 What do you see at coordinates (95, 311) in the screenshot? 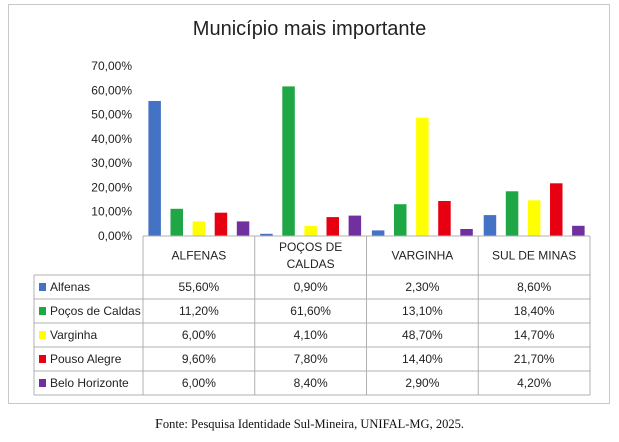
I see `legend-label: Poços de Caldas` at bounding box center [95, 311].